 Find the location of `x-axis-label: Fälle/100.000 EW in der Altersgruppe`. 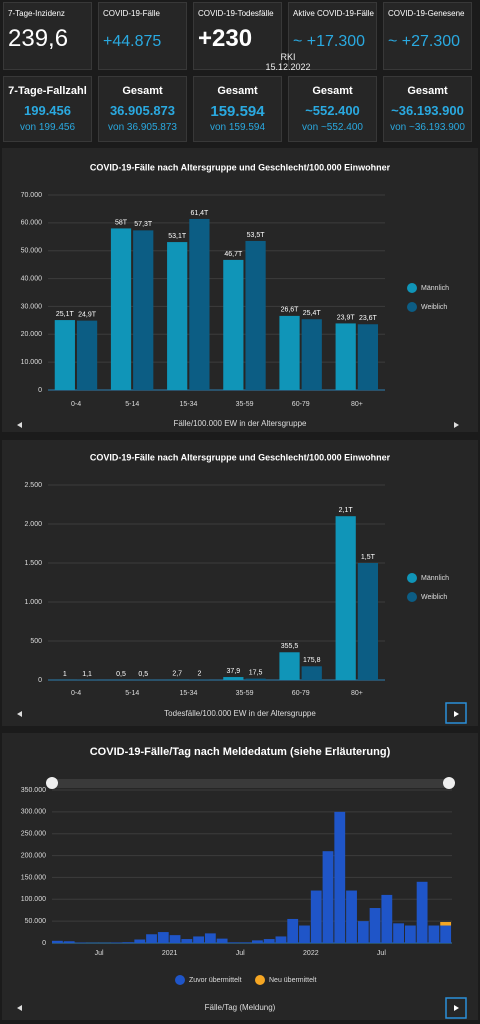

x-axis-label: Fälle/100.000 EW in der Altersgruppe is located at coordinates (241, 423).